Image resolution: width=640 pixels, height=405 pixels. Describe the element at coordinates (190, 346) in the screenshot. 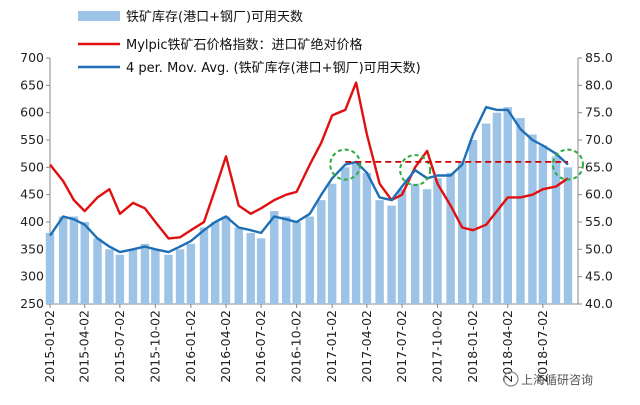

I see `x-tick-label: 2016-01-02` at that location.